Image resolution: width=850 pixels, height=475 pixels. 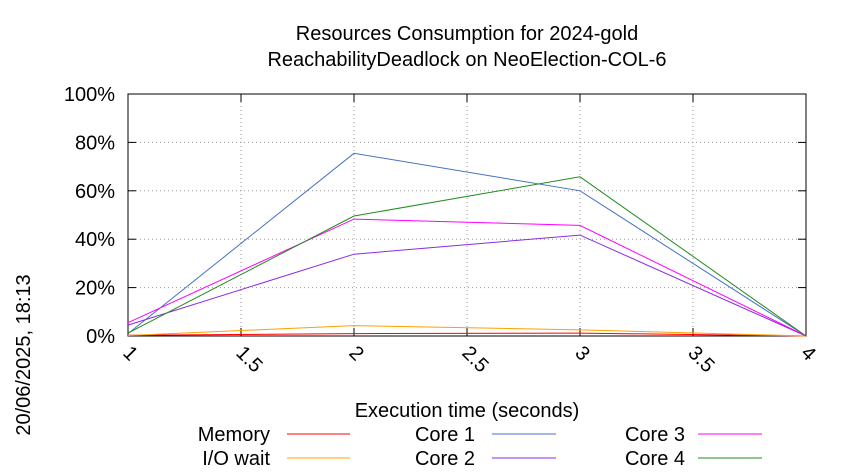 I want to click on x-tick-label: 3.5, so click(x=700, y=359).